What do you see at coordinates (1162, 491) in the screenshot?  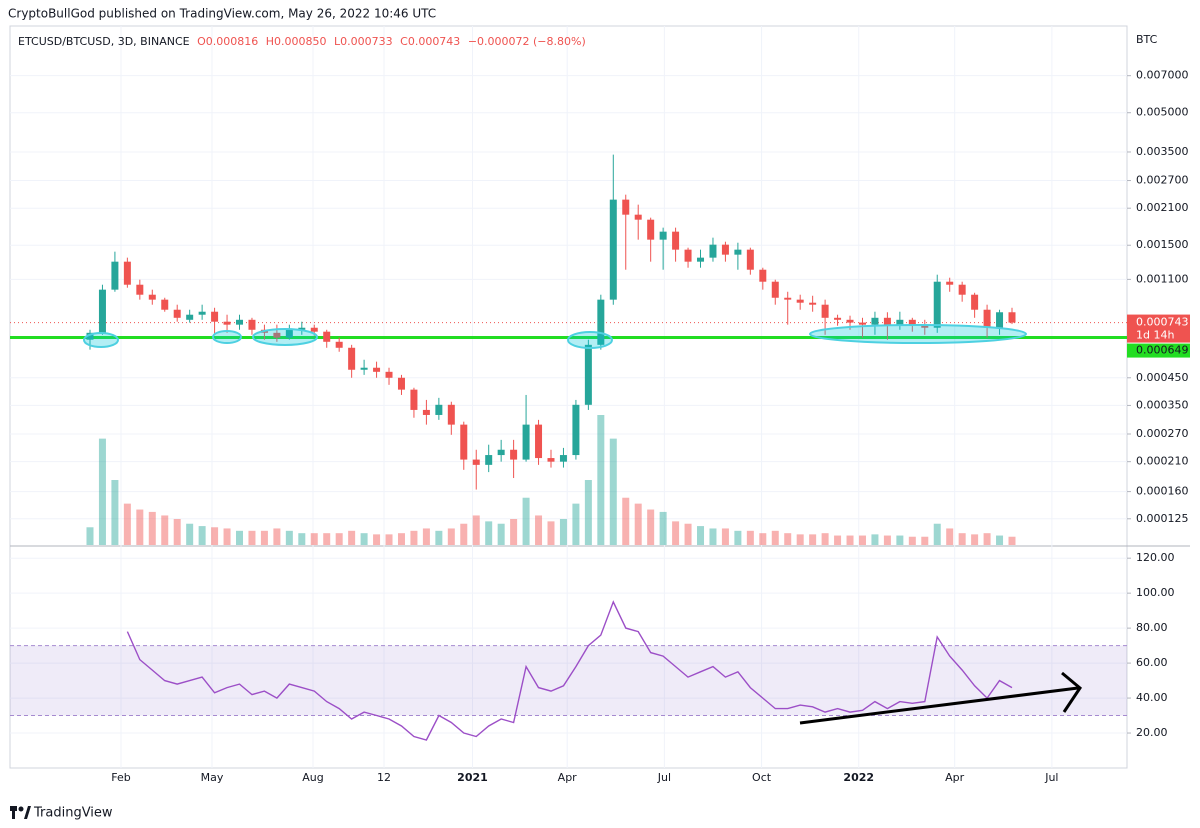 I see `y-tick-label: 0.000160` at bounding box center [1162, 491].